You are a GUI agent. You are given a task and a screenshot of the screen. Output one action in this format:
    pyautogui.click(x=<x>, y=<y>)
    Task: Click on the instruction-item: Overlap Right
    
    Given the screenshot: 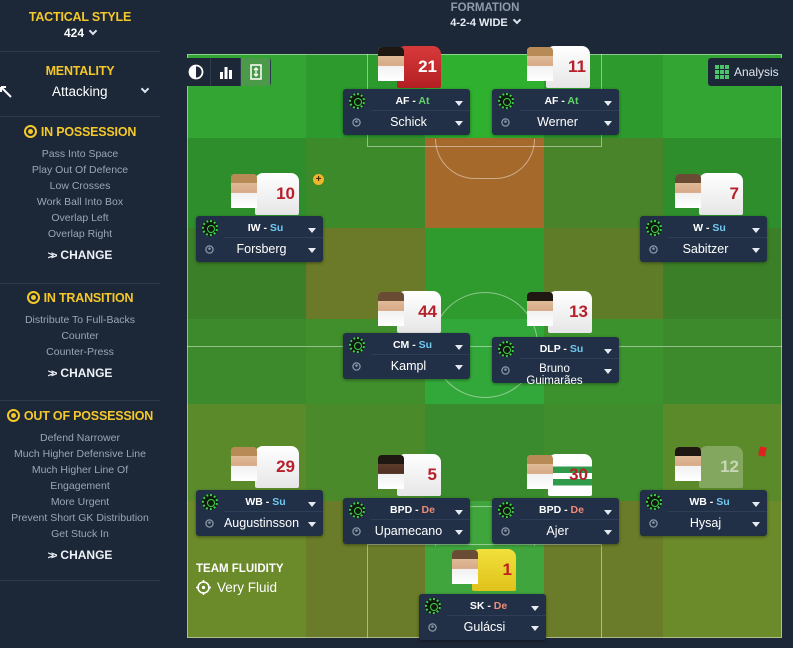 What is the action you would take?
    pyautogui.click(x=80, y=234)
    